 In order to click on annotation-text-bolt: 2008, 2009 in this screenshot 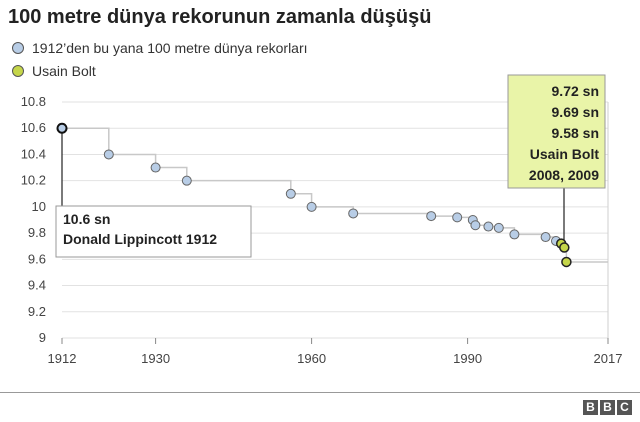, I will do `click(564, 175)`.